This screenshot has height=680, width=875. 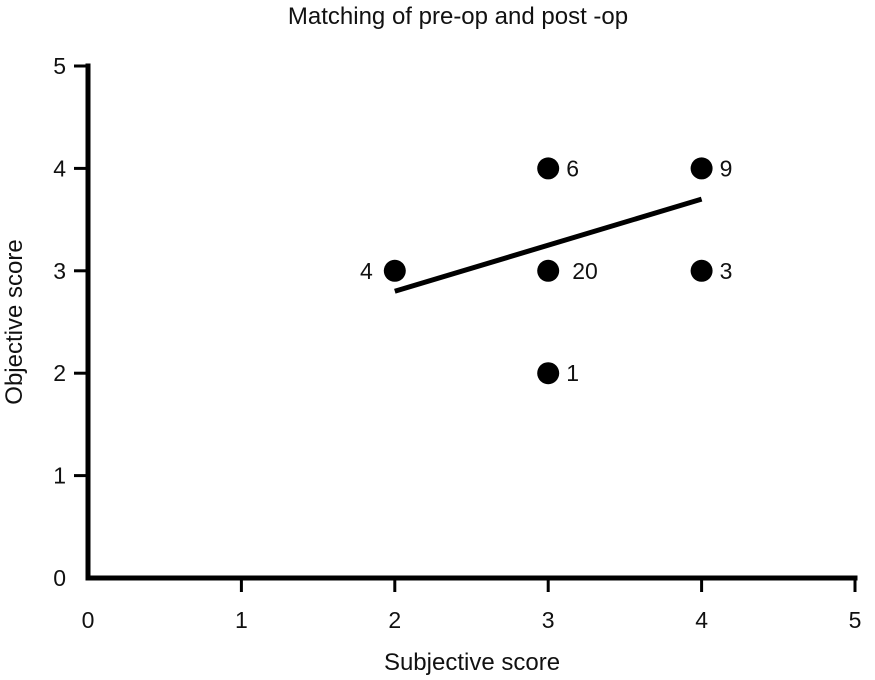 What do you see at coordinates (59, 168) in the screenshot?
I see `y-tick-label: 4` at bounding box center [59, 168].